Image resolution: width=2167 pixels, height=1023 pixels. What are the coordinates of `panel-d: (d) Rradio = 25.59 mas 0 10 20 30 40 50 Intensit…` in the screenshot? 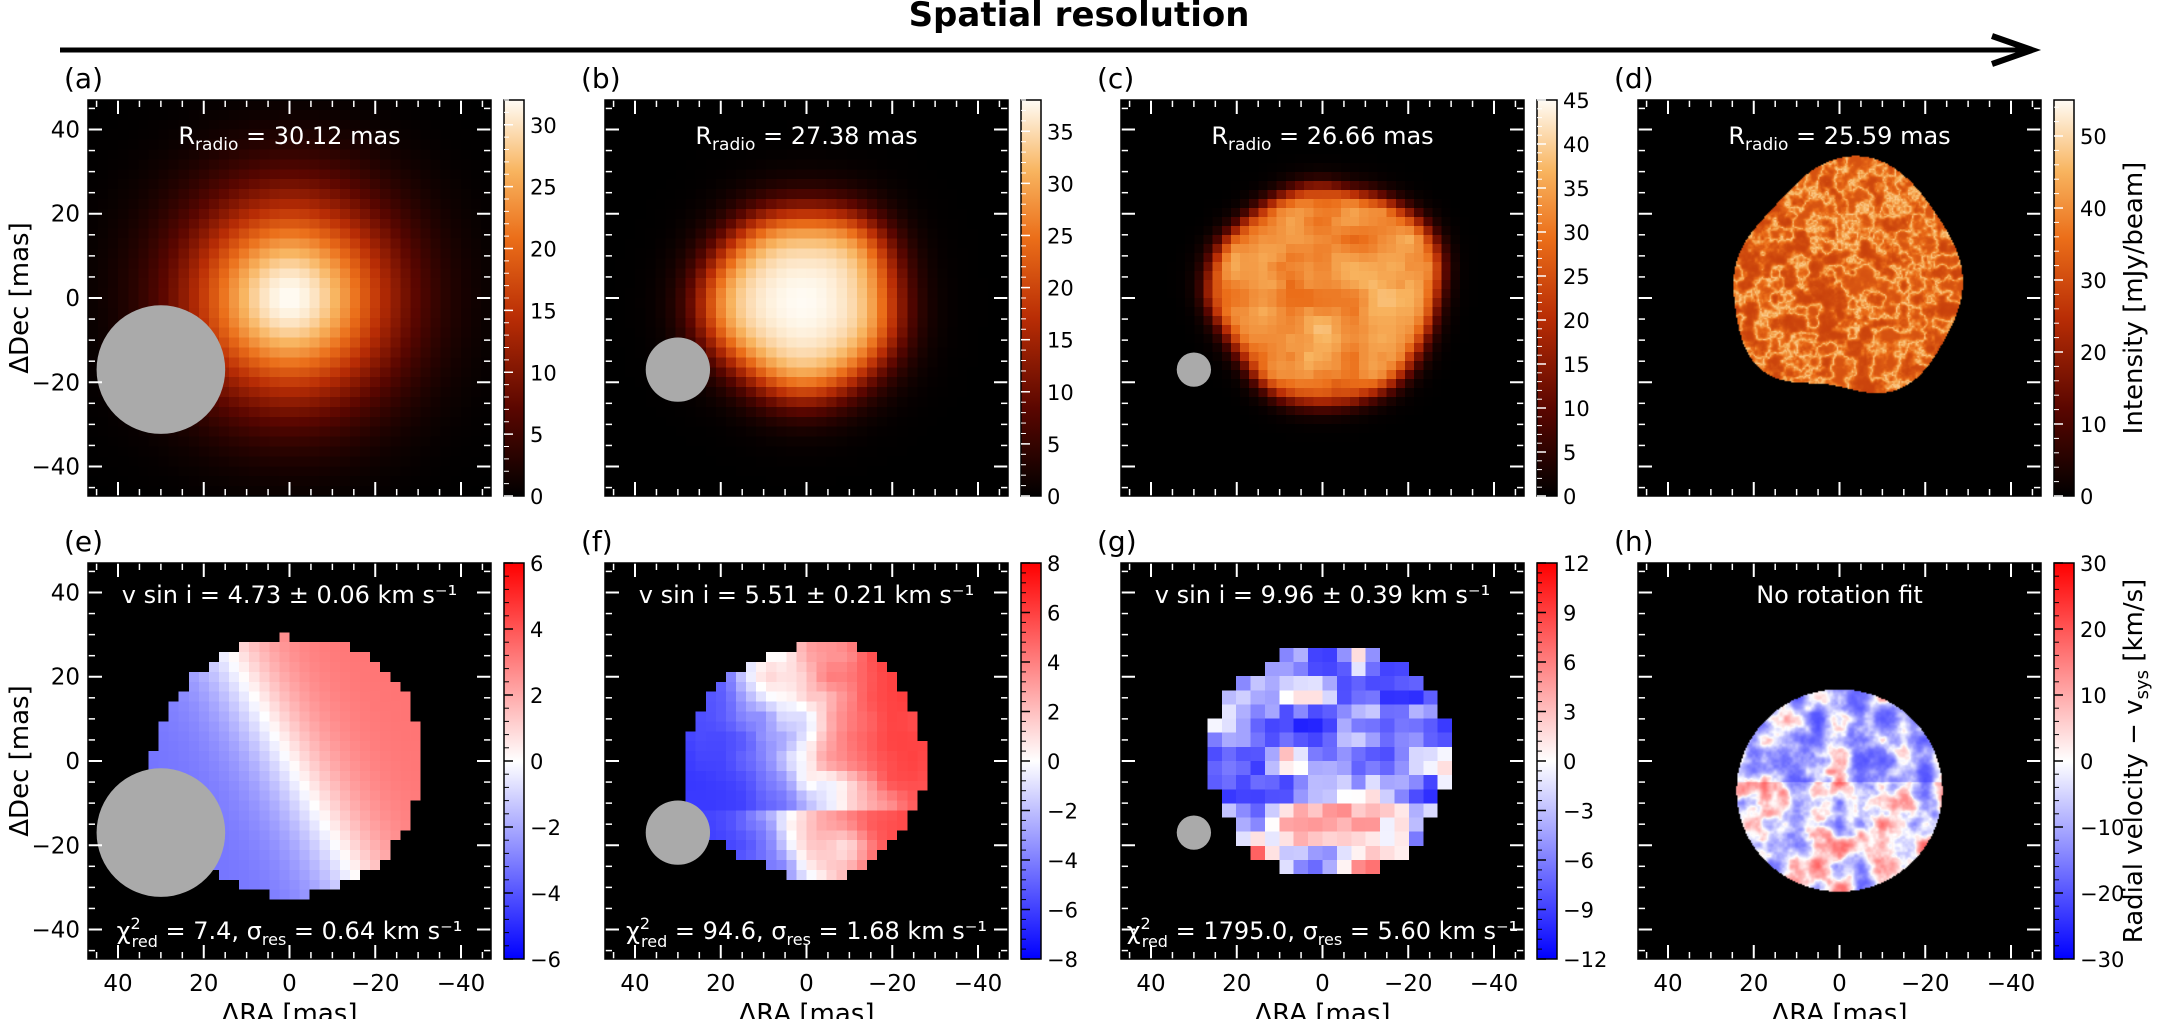 It's located at (1881, 285).